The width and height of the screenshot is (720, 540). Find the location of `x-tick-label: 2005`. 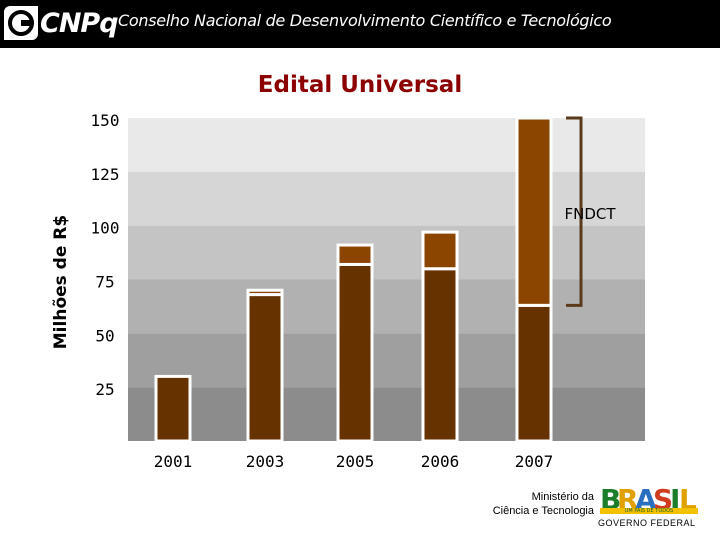

x-tick-label: 2005 is located at coordinates (355, 461).